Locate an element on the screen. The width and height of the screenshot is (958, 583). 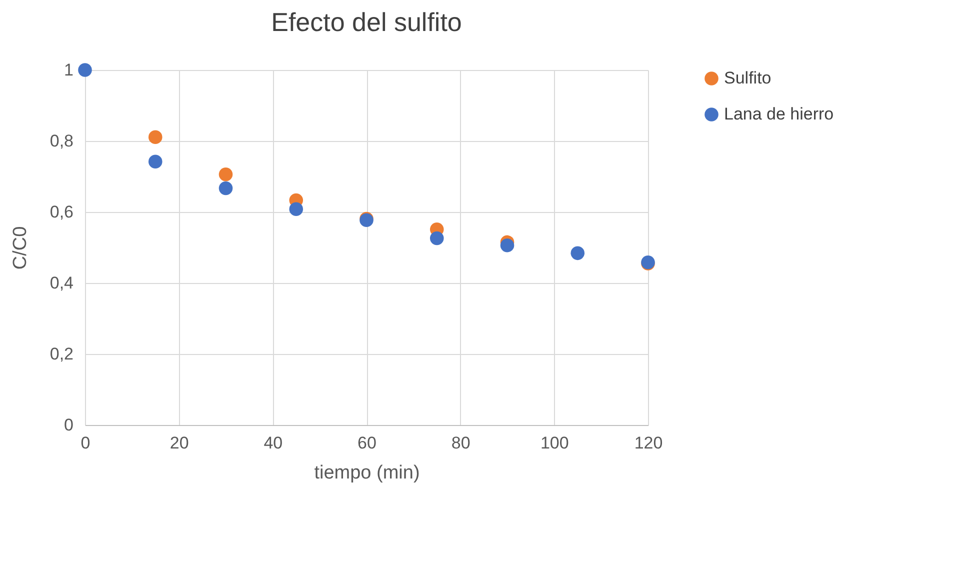
y-tick-label: 1 is located at coordinates (69, 70).